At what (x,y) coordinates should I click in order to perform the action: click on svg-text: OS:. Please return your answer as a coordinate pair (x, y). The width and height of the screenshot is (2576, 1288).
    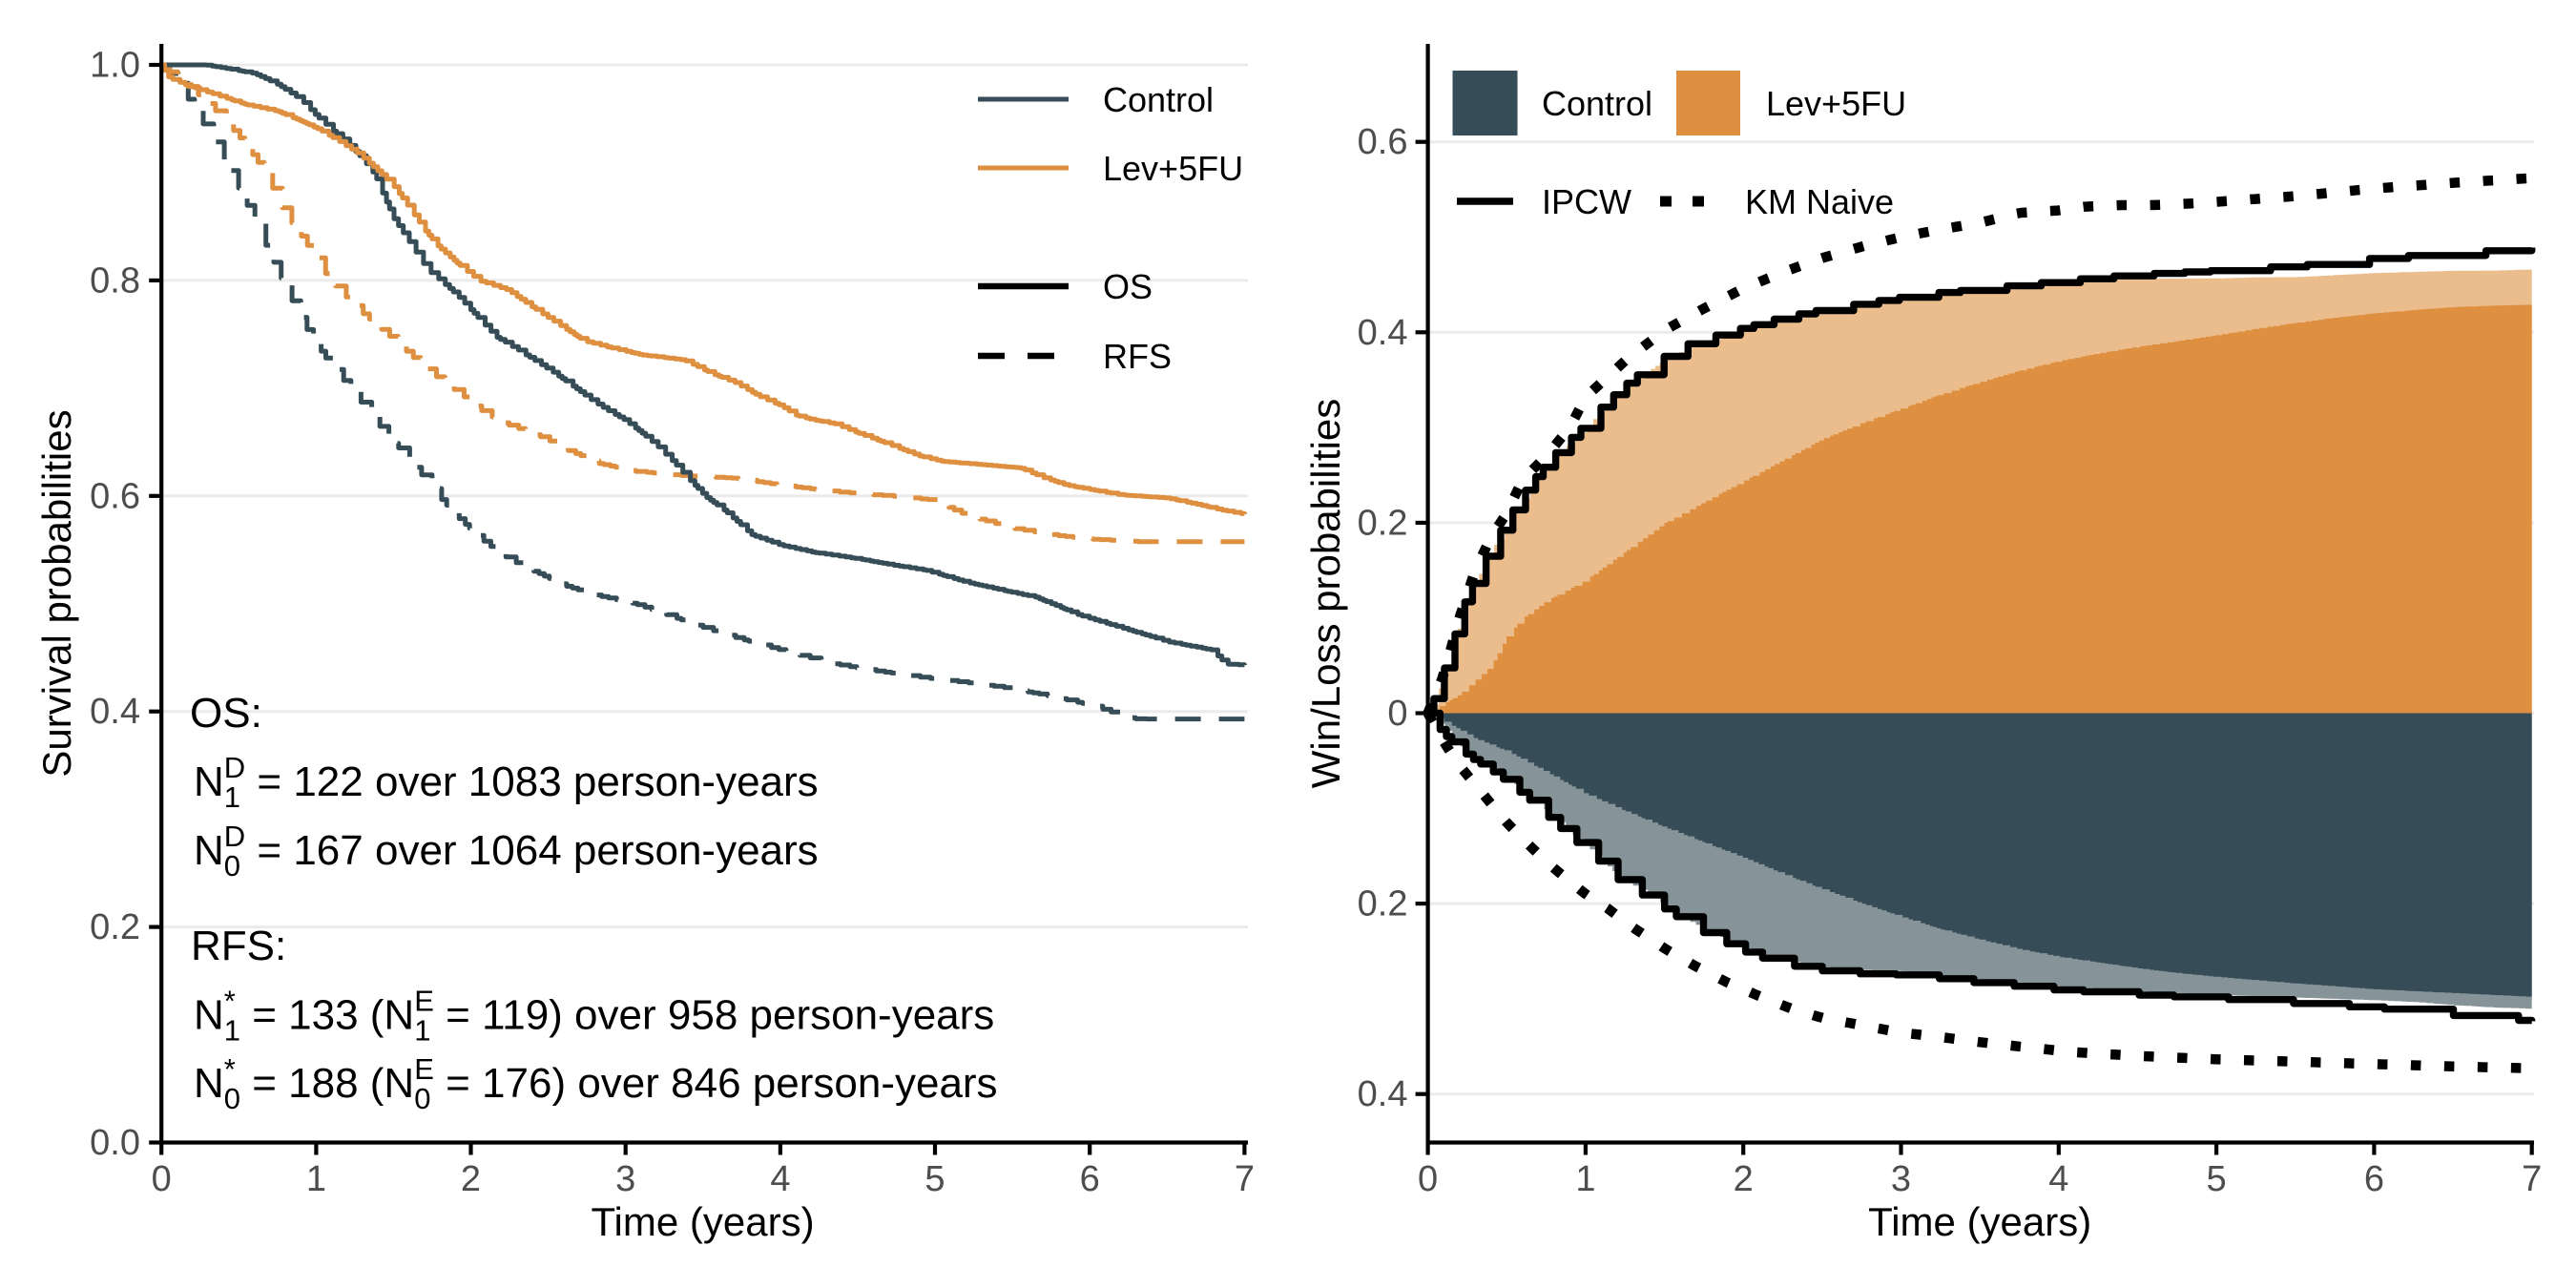
    Looking at the image, I should click on (226, 713).